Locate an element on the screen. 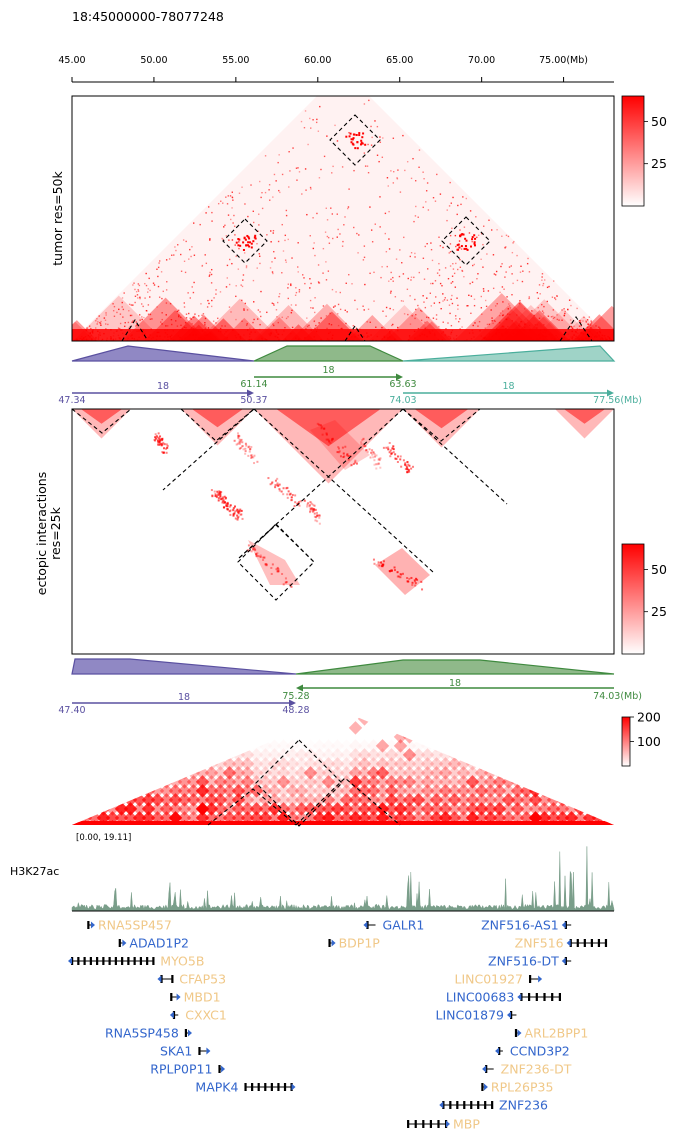 Image resolution: width=681 pixels, height=1145 pixels. gene-label: RNA5SP458 is located at coordinates (142, 1033).